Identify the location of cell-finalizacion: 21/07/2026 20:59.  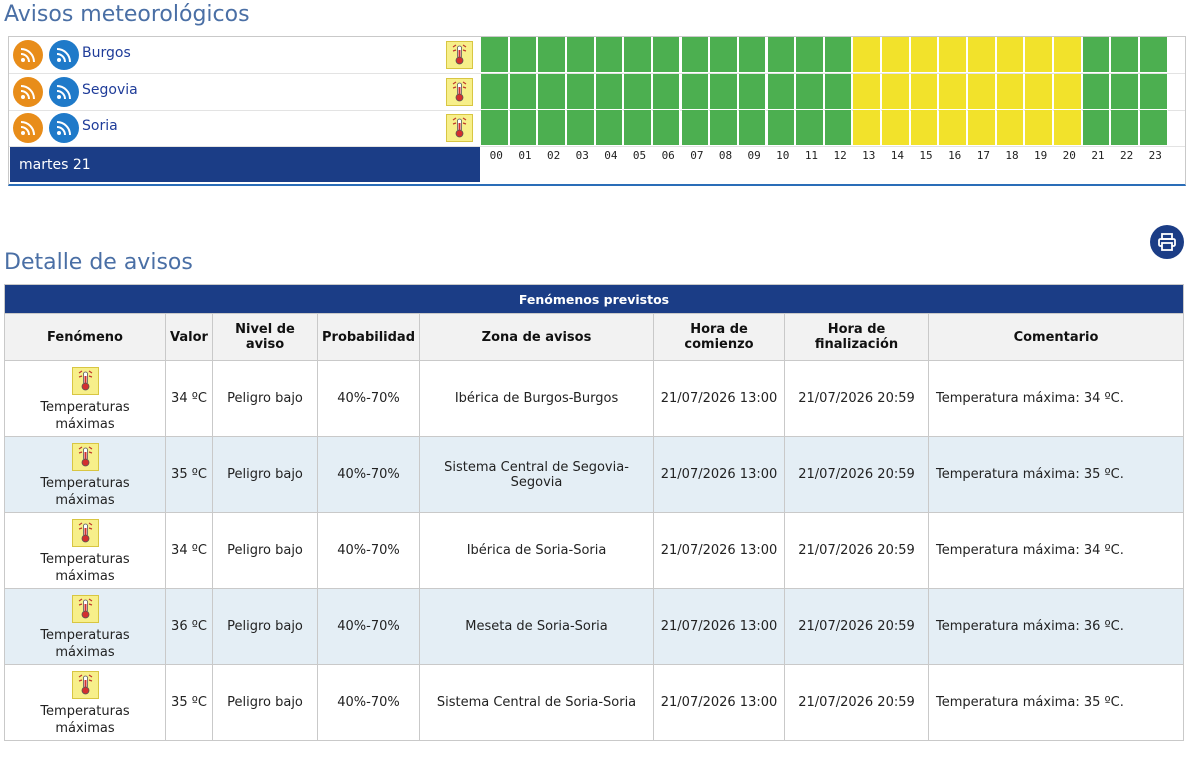
(857, 702).